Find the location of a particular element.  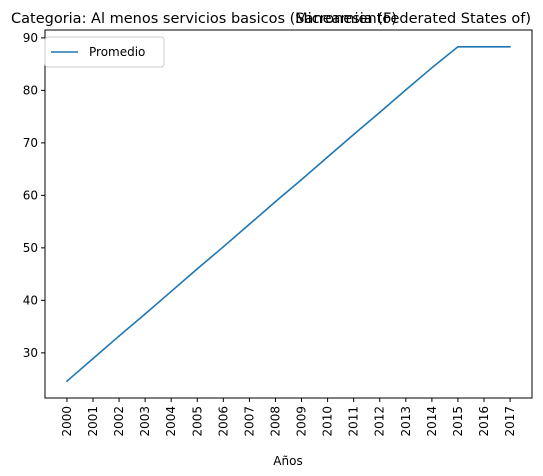

x-tick-label: 2013 is located at coordinates (406, 421).